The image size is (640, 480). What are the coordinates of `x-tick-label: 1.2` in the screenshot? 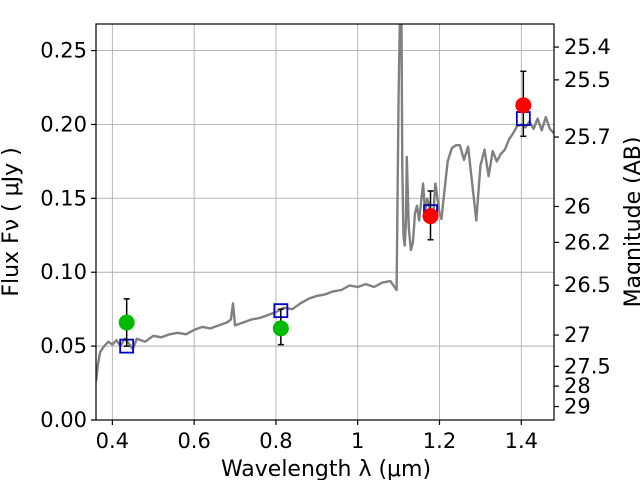 It's located at (439, 441).